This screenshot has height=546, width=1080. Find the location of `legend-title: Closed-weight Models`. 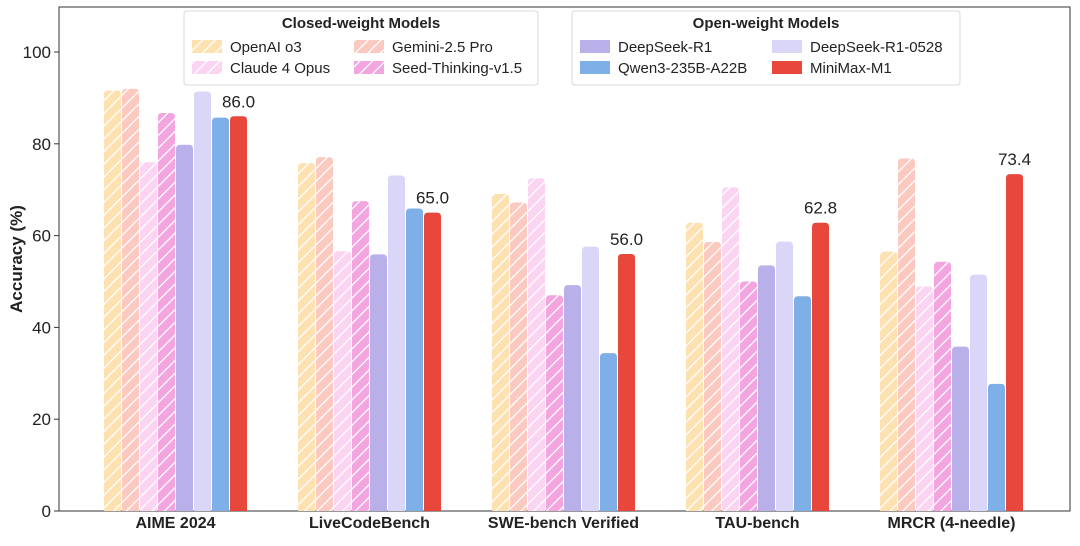

legend-title: Closed-weight Models is located at coordinates (361, 23).